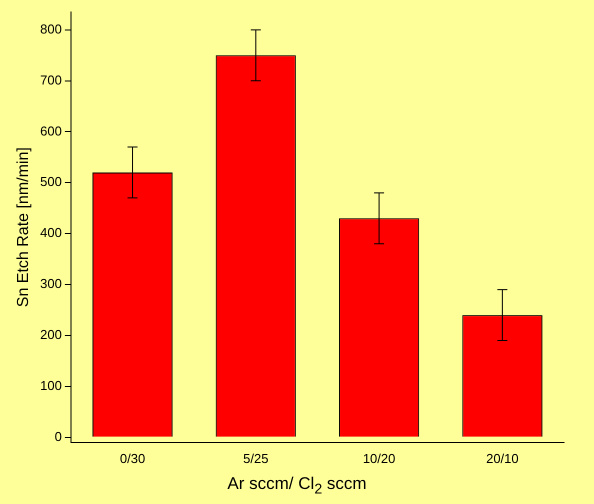 This screenshot has height=504, width=594. I want to click on y-tick-label: 500, so click(51, 182).